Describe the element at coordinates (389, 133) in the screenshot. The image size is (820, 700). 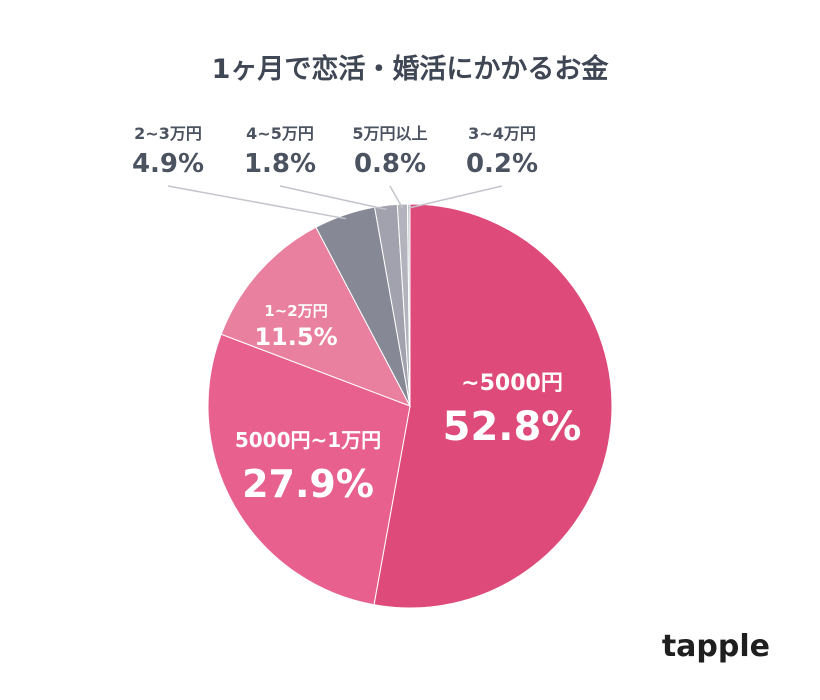
I see `slice-category-label: 5万円以上` at that location.